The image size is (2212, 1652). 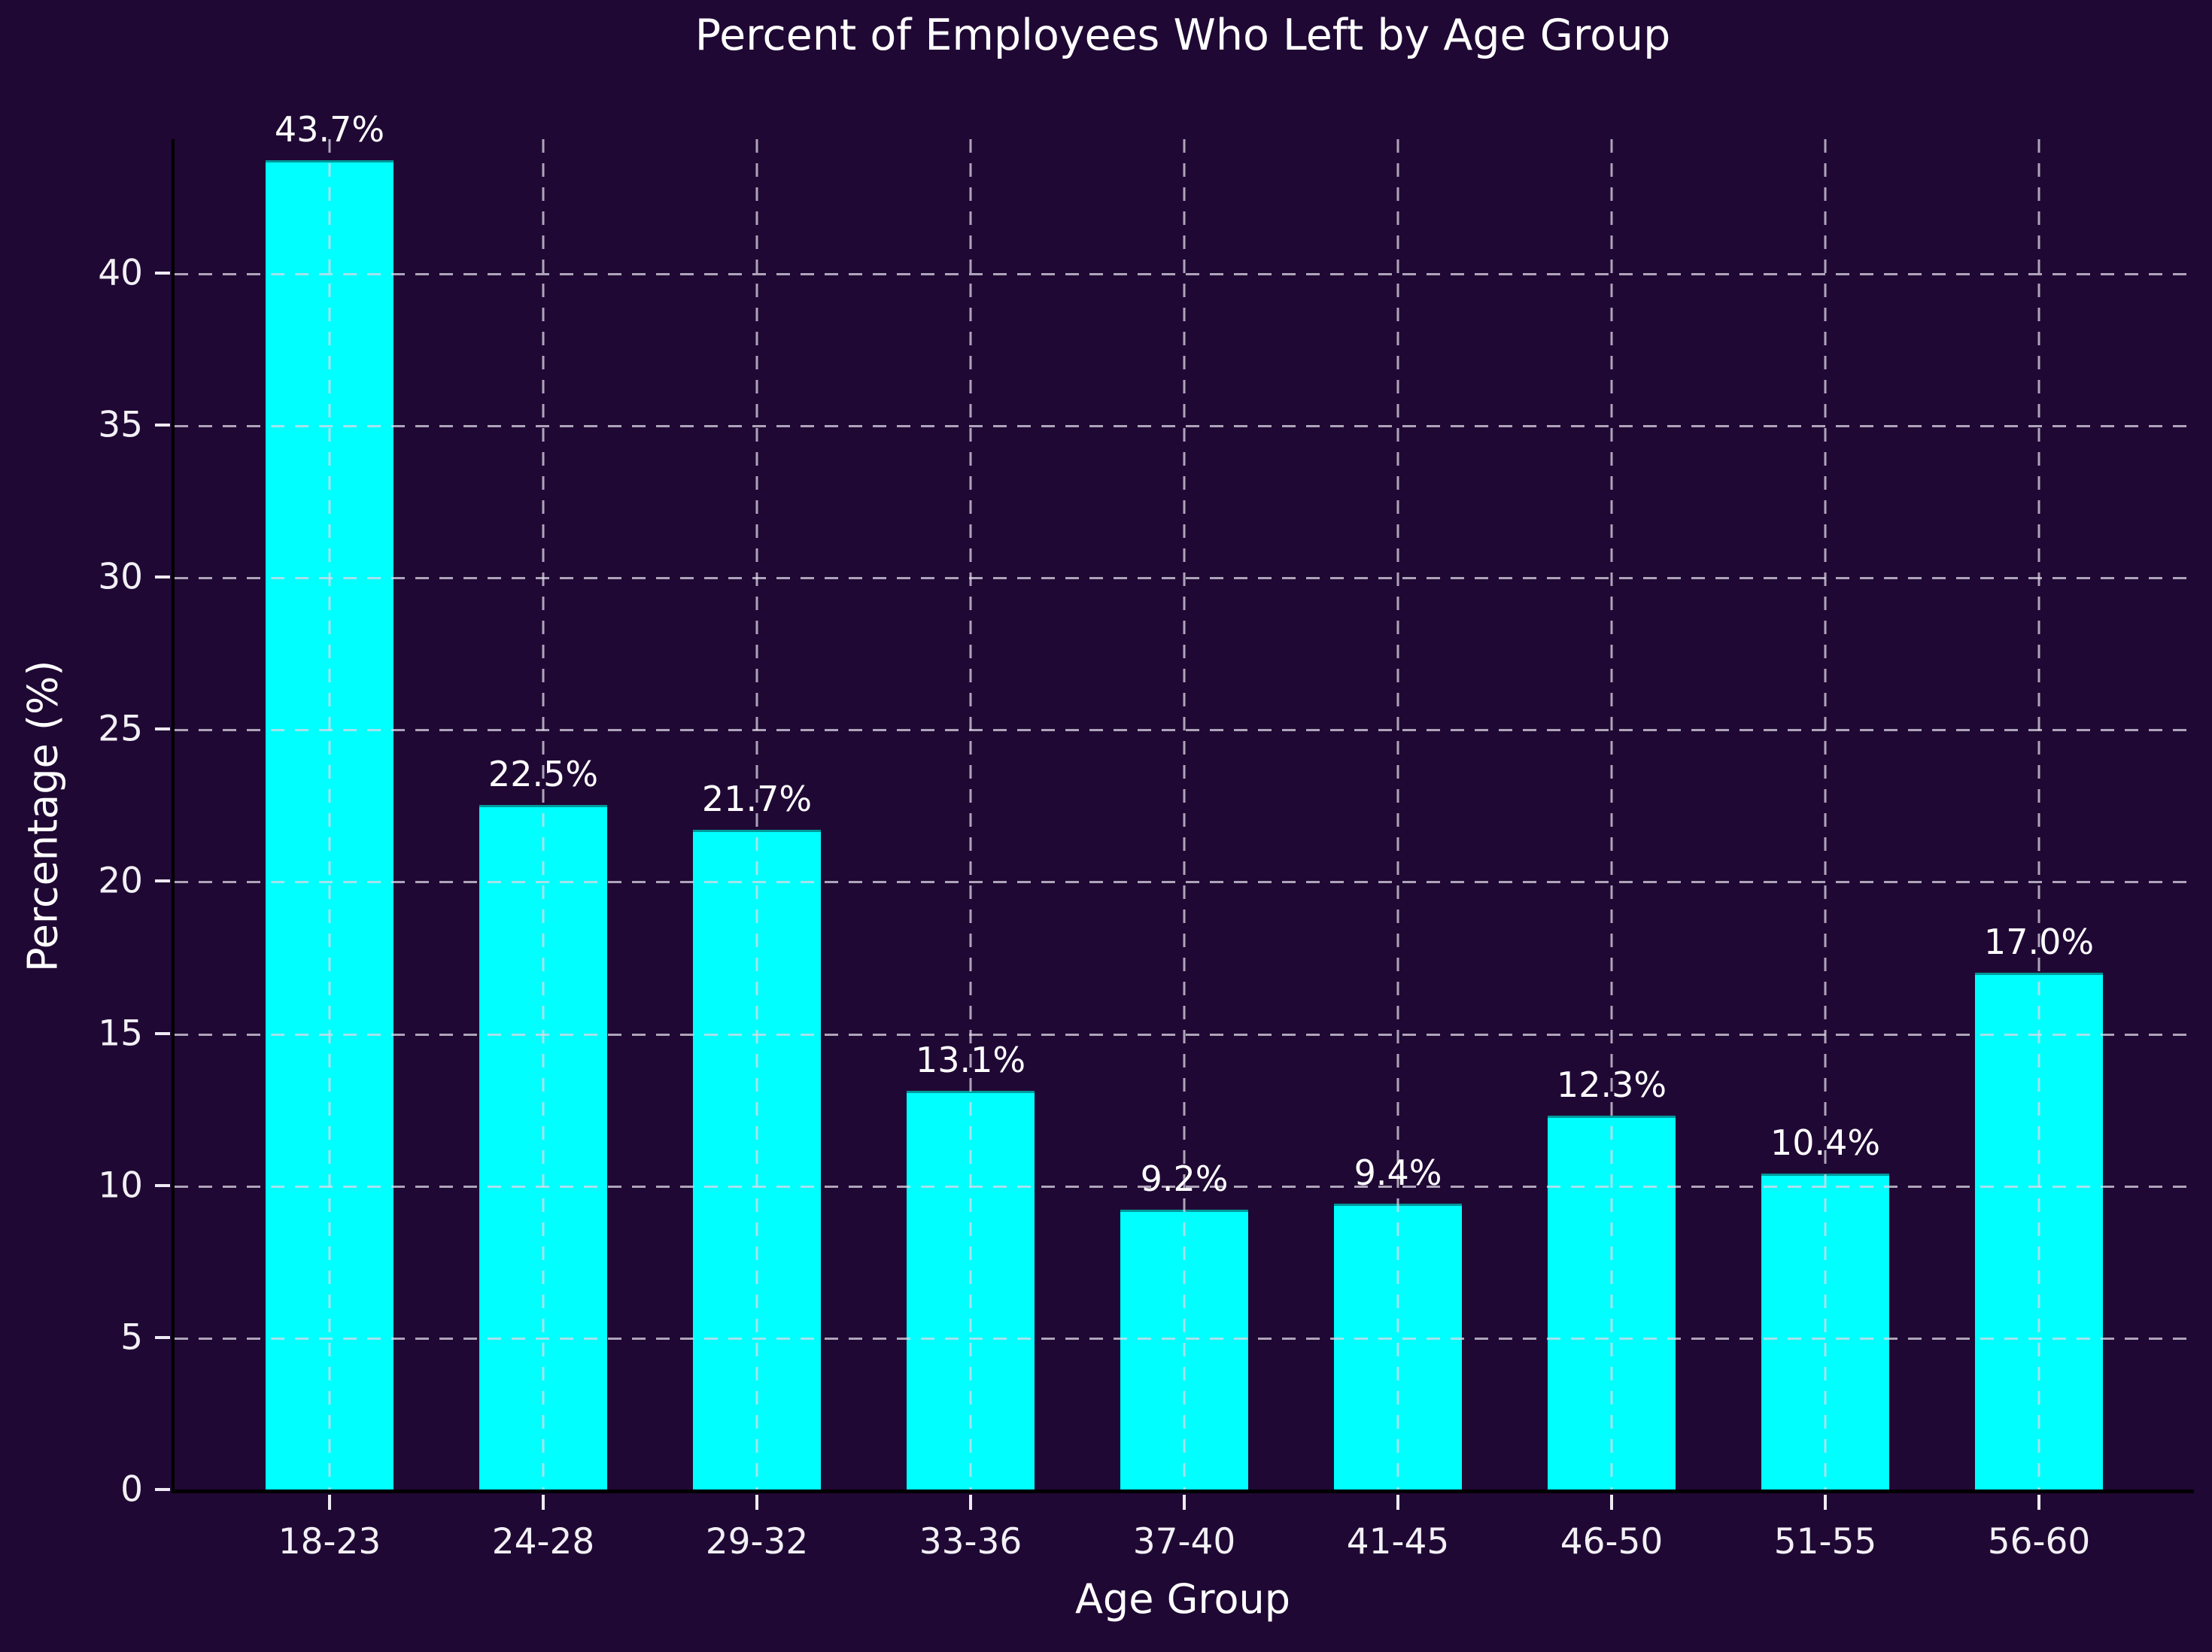 I want to click on value-label-37-40: 9.2%, so click(x=1184, y=1179).